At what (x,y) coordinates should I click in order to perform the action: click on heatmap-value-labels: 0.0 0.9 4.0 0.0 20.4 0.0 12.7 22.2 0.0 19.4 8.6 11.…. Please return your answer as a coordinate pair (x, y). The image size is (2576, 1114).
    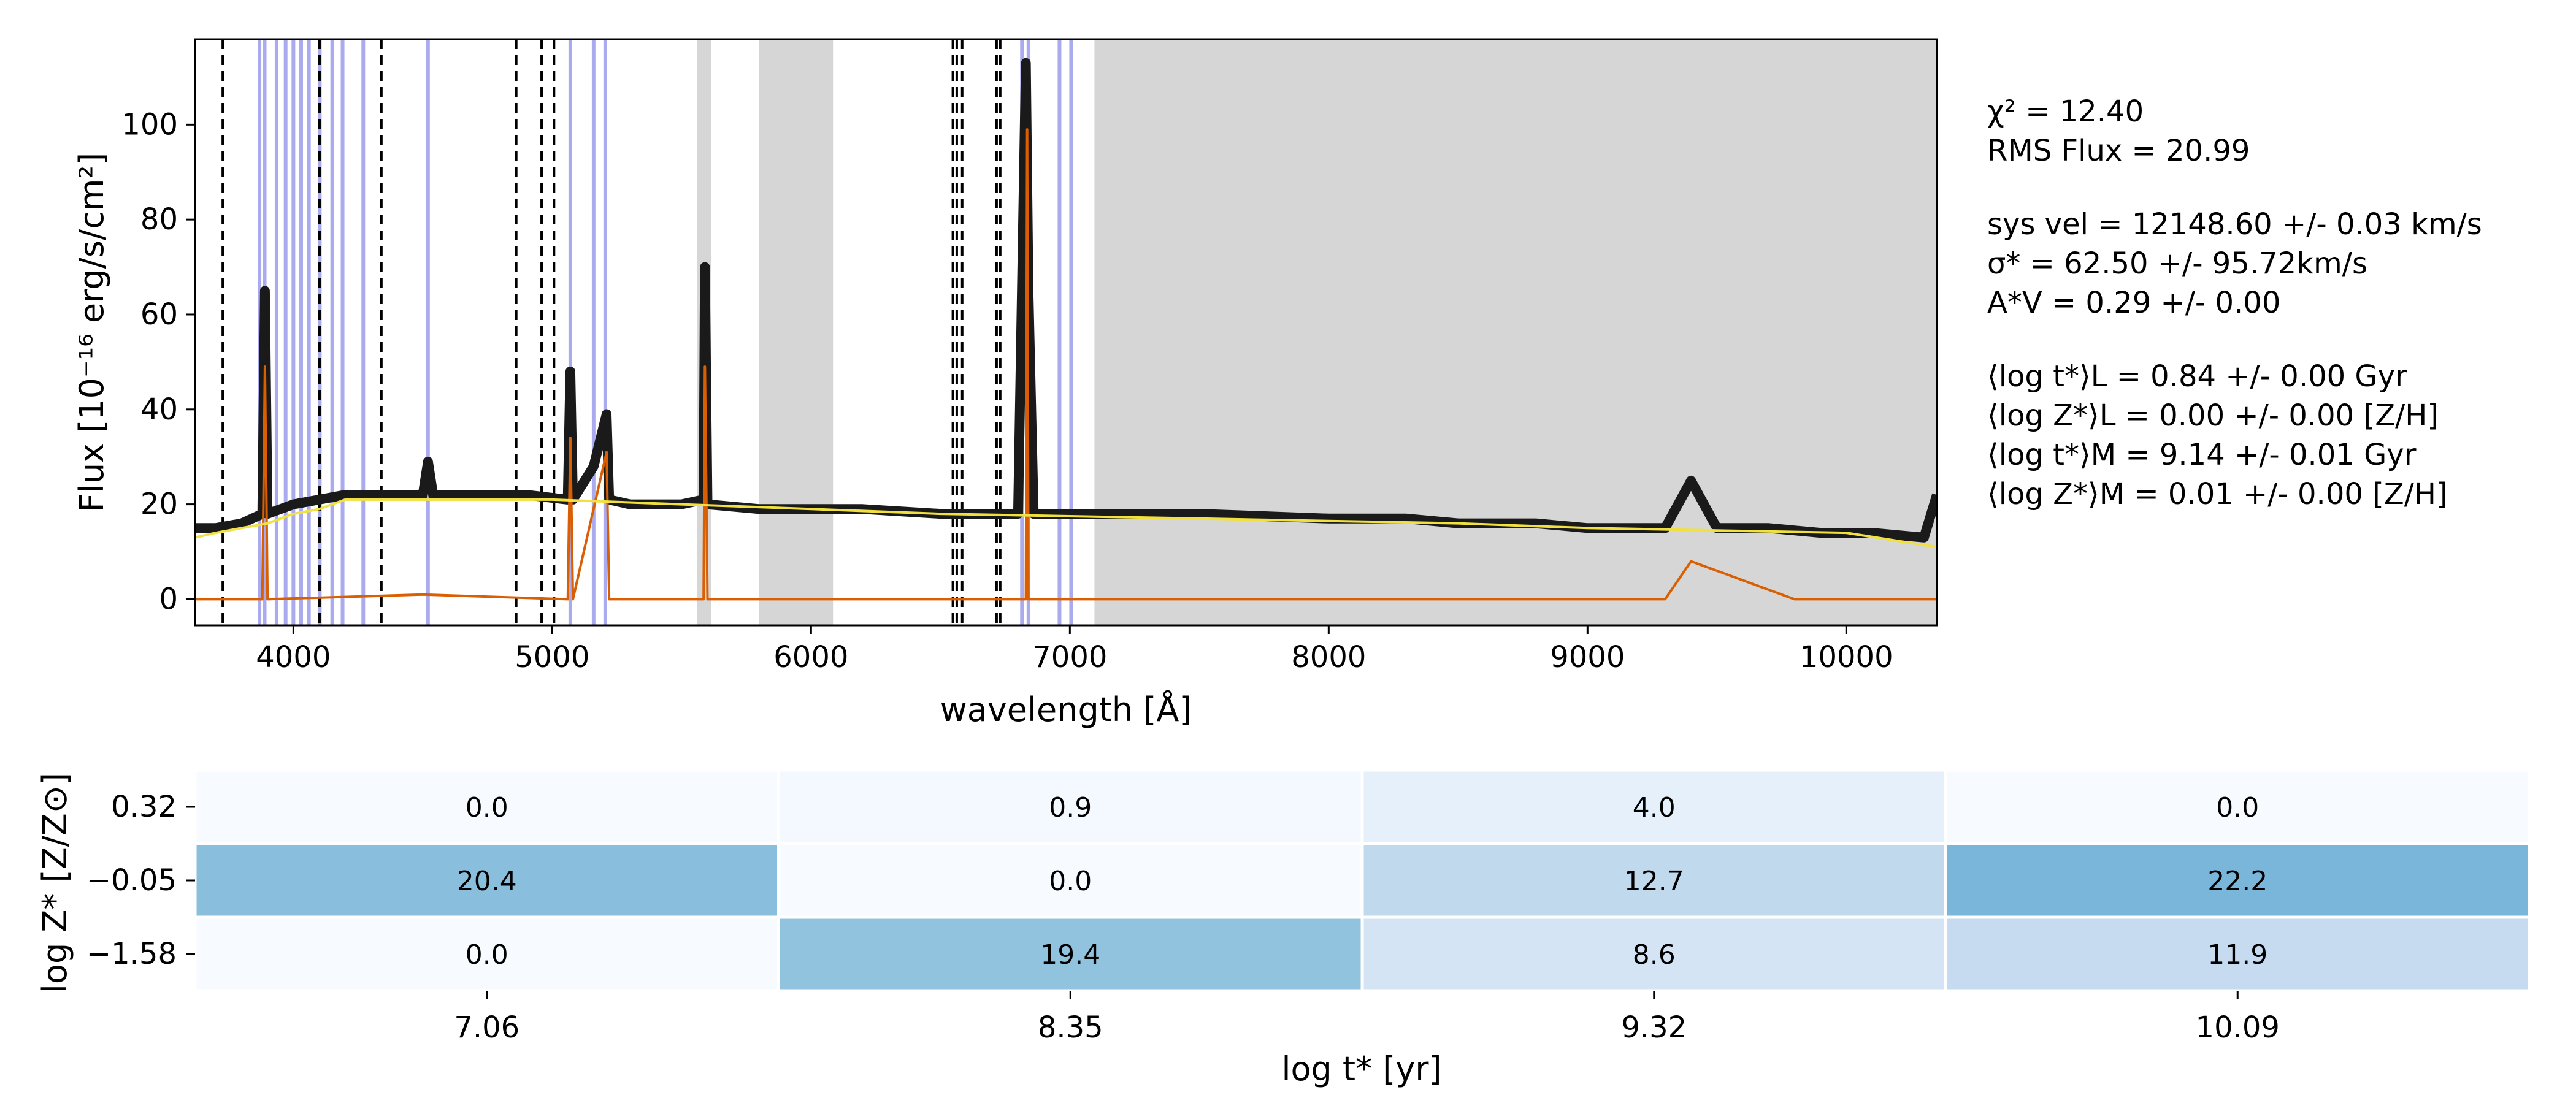
    Looking at the image, I should click on (1362, 881).